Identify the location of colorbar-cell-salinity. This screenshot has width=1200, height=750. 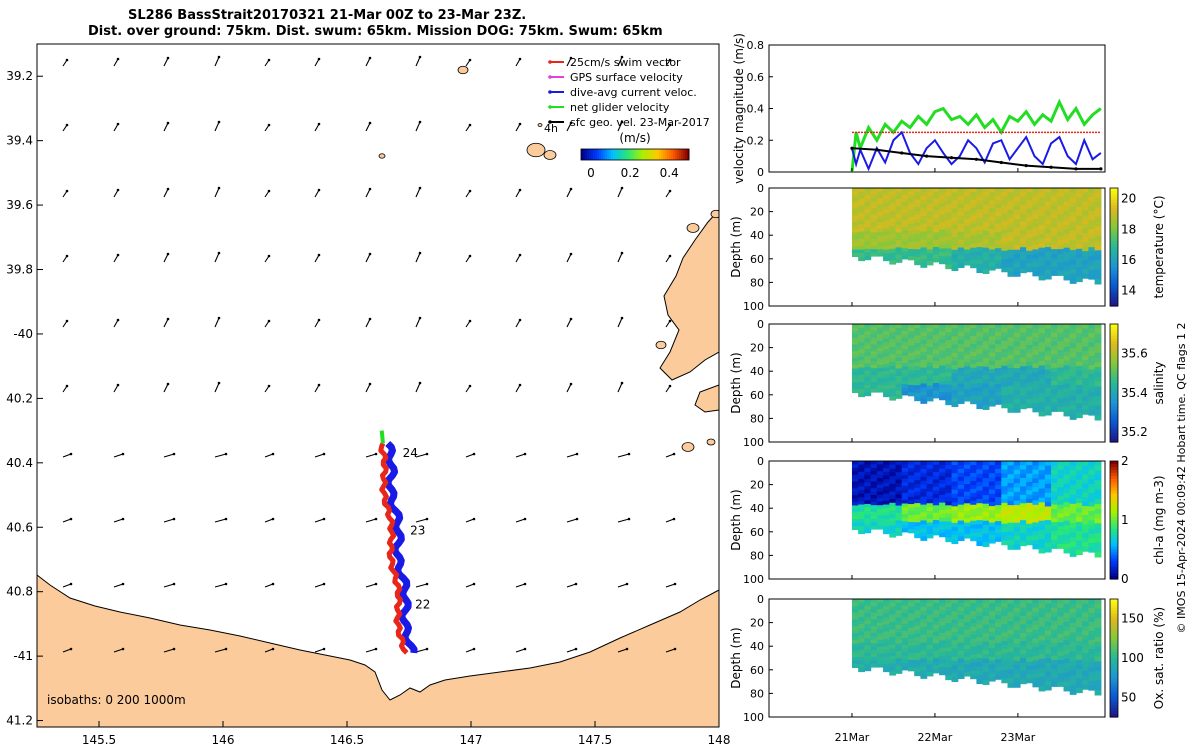
(1114, 423).